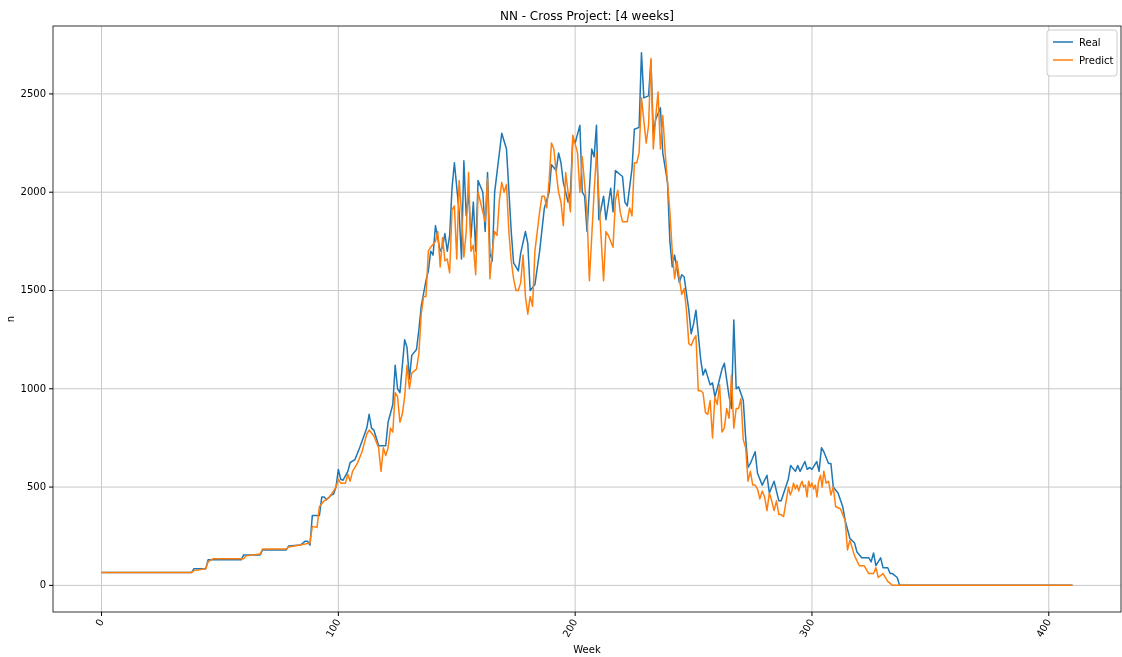 This screenshot has width=1122, height=657. Describe the element at coordinates (99, 623) in the screenshot. I see `x-tick-label: 0` at that location.